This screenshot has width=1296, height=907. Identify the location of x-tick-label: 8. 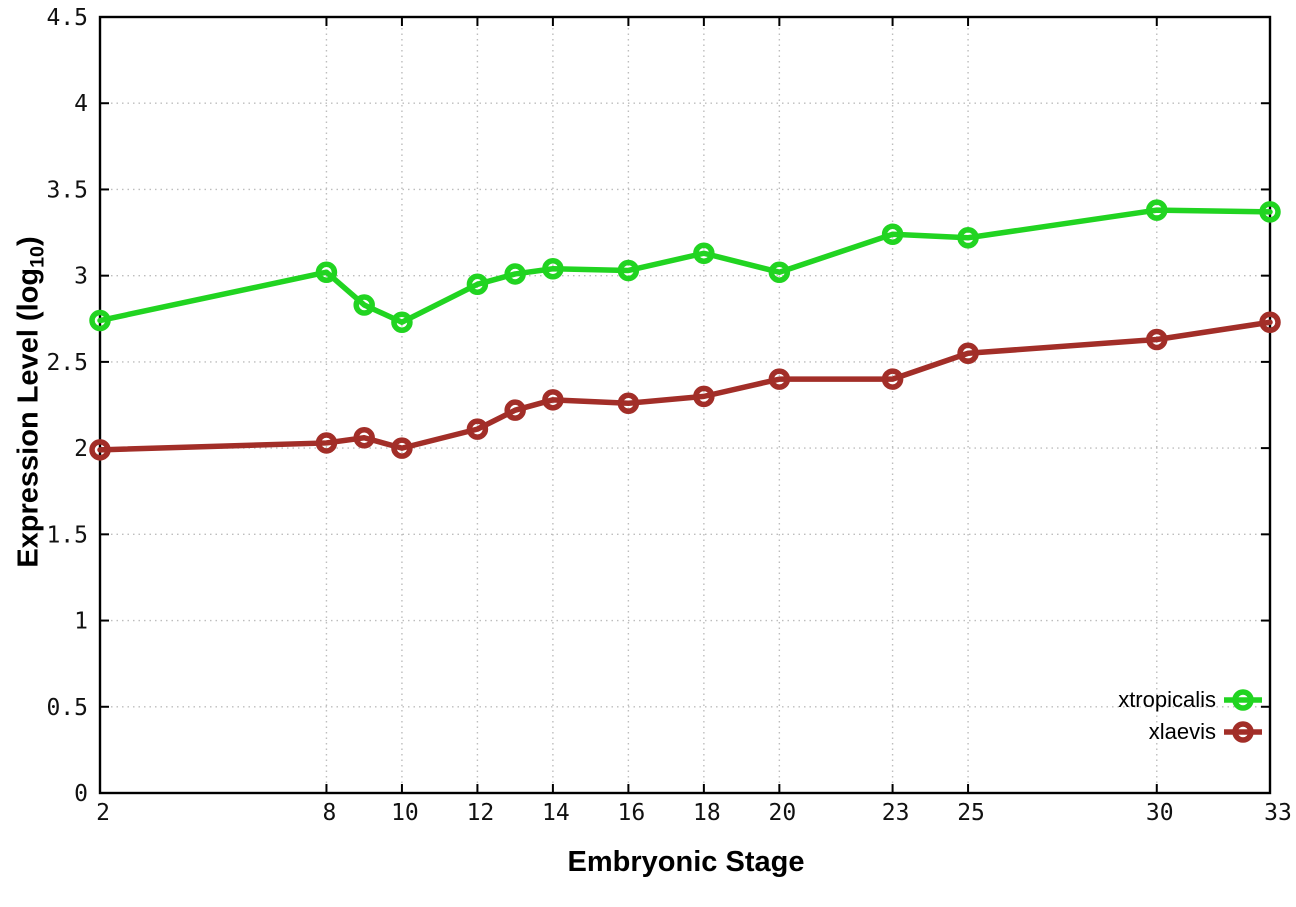
(330, 813).